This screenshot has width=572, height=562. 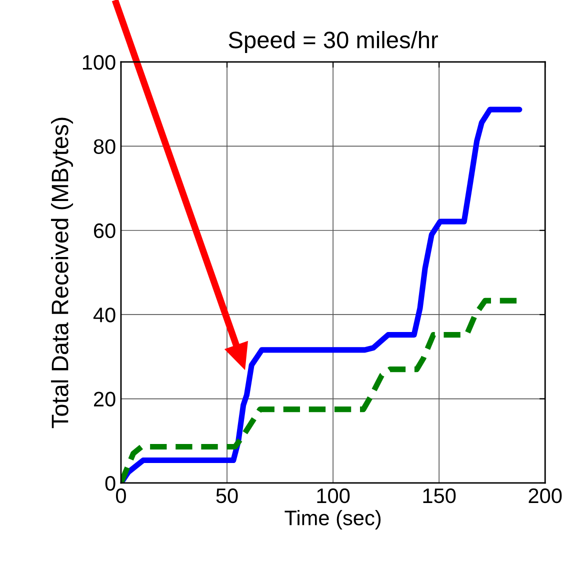 What do you see at coordinates (104, 315) in the screenshot?
I see `y-tick-label: 40` at bounding box center [104, 315].